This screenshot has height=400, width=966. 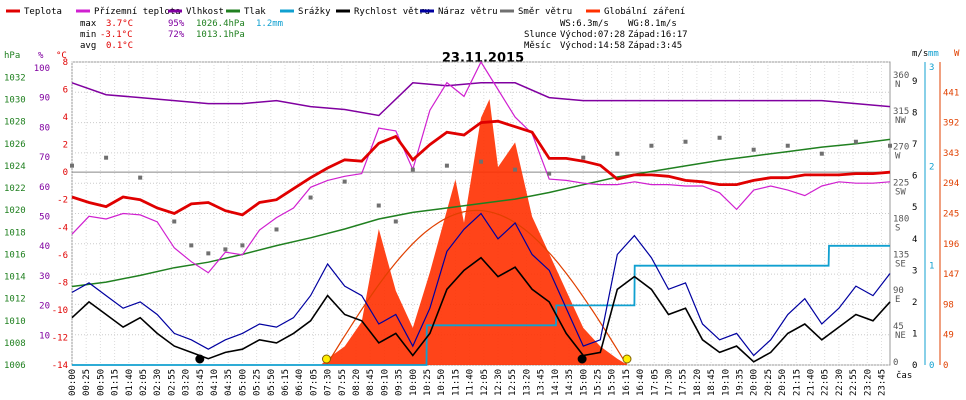 I want to click on w-tick-label: 294, so click(x=951, y=184).